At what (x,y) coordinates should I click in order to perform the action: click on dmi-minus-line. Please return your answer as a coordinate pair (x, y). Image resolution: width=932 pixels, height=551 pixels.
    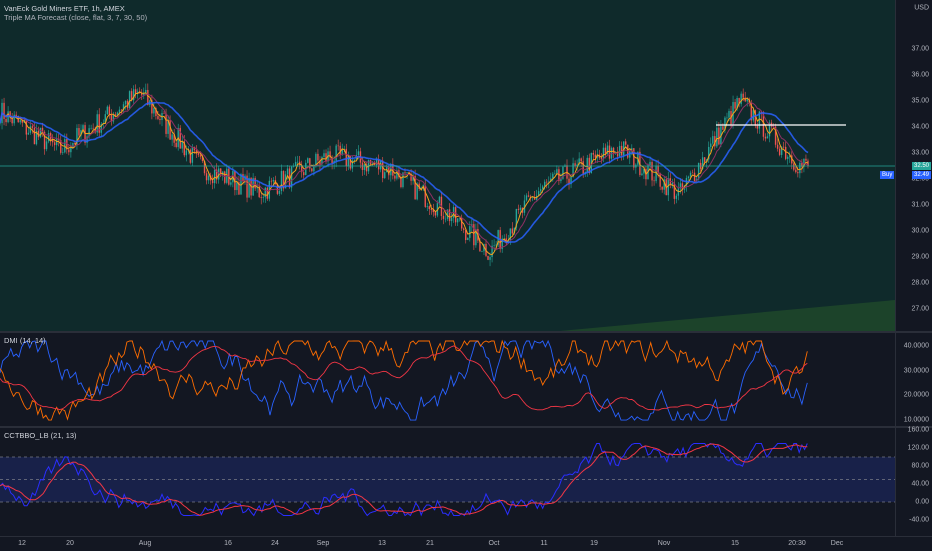
    Looking at the image, I should click on (404, 380).